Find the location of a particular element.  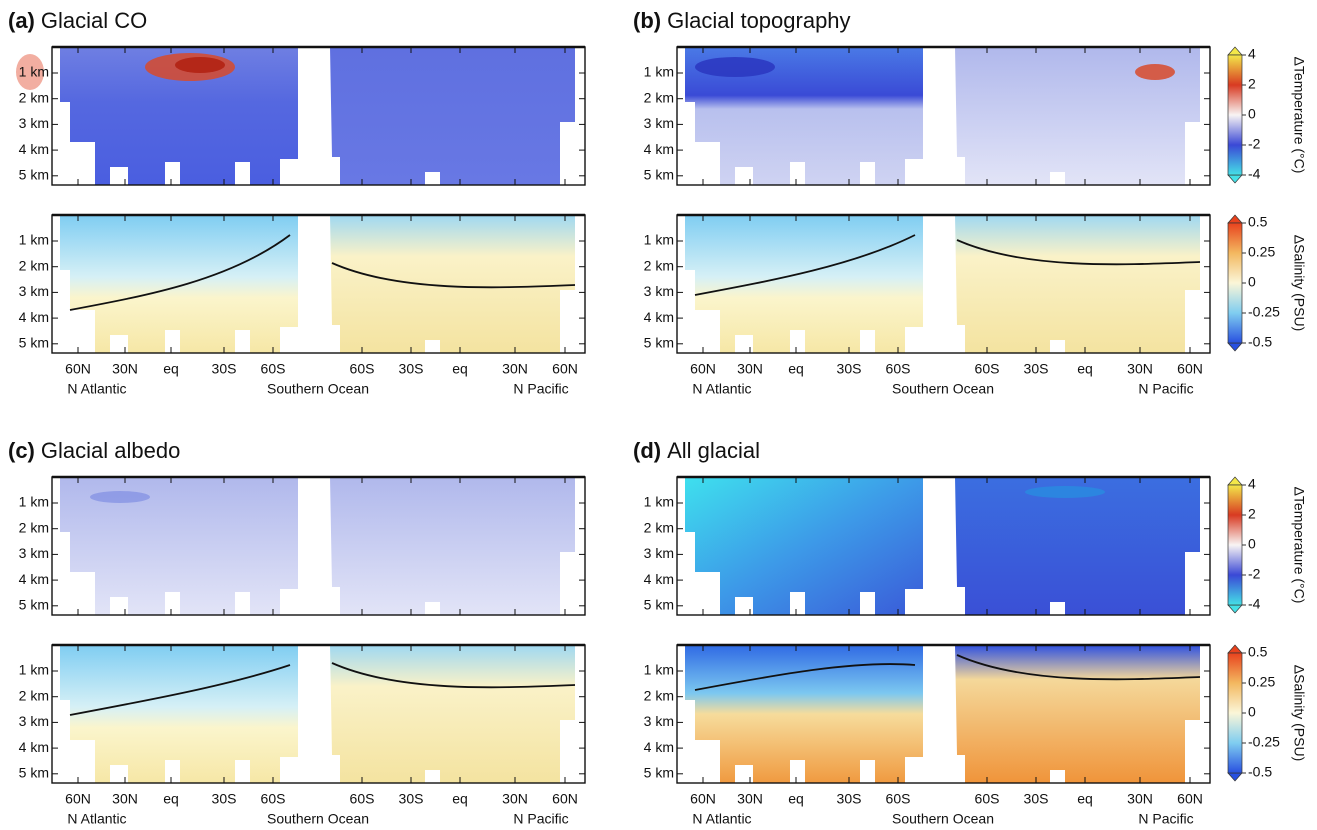

panel-name: Glacial albedo is located at coordinates (110, 450).